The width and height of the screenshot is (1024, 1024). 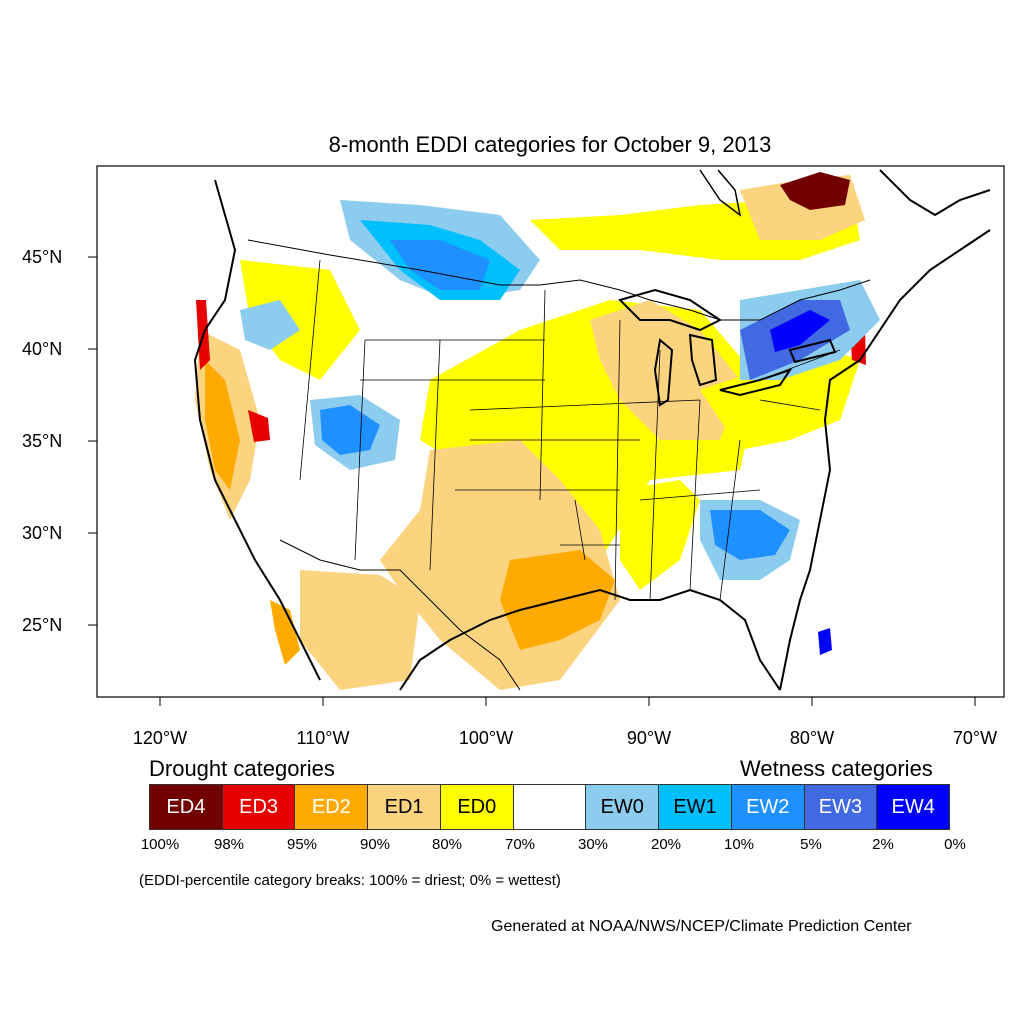 What do you see at coordinates (323, 738) in the screenshot?
I see `lon-label-110w: 110°W` at bounding box center [323, 738].